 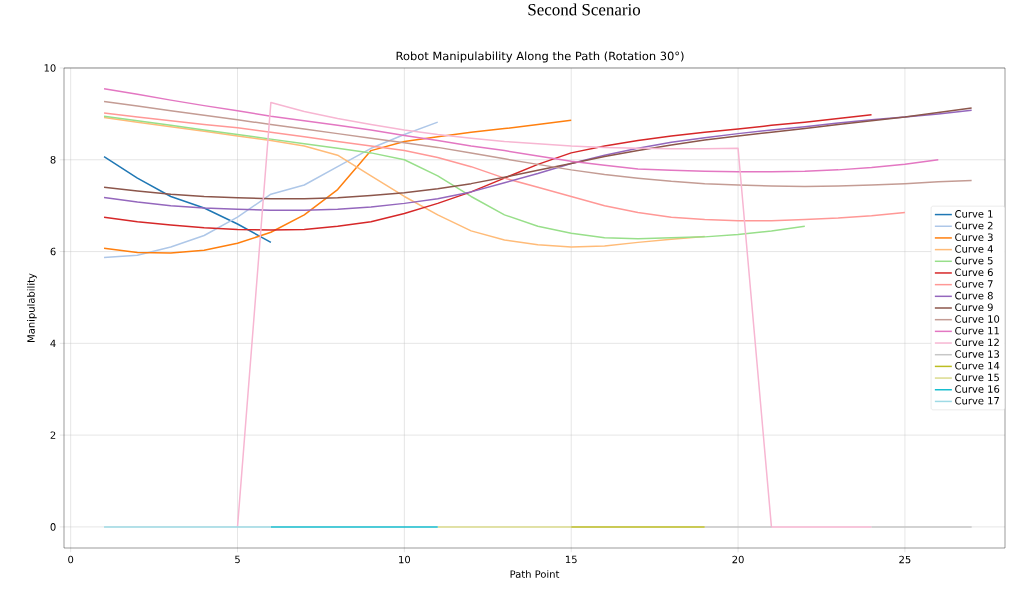 I want to click on legend-label: Curve 16, so click(x=977, y=389).